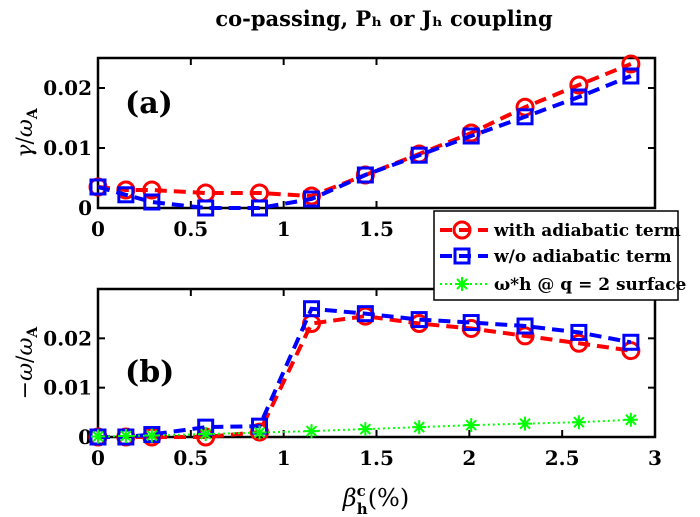 This screenshot has width=700, height=517. Describe the element at coordinates (149, 103) in the screenshot. I see `panel-a-label: (a)` at that location.